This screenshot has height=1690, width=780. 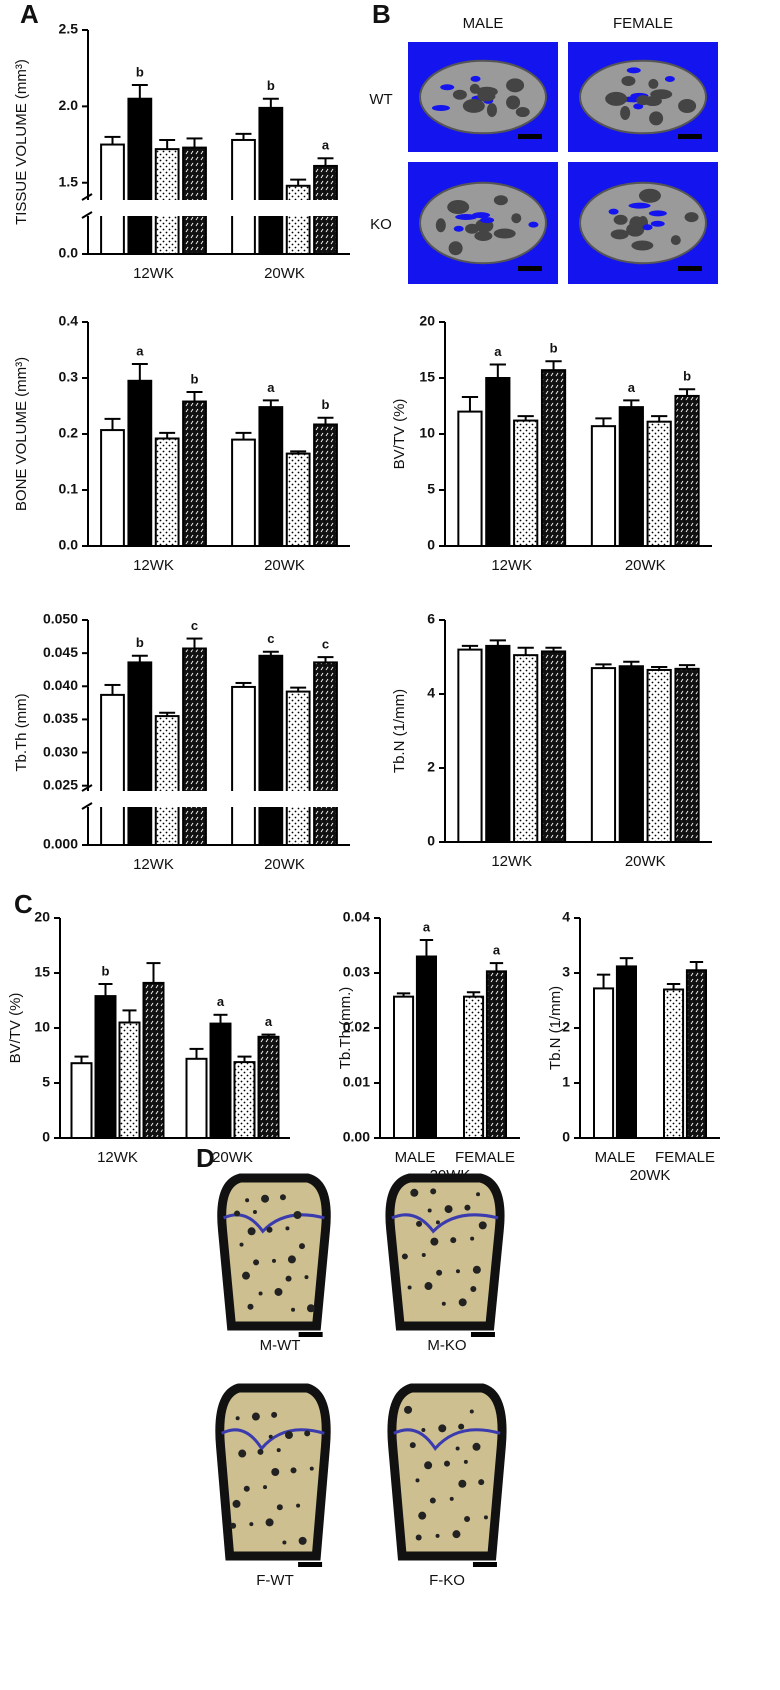 What do you see at coordinates (554, 348) in the screenshot?
I see `significance-label: b` at bounding box center [554, 348].